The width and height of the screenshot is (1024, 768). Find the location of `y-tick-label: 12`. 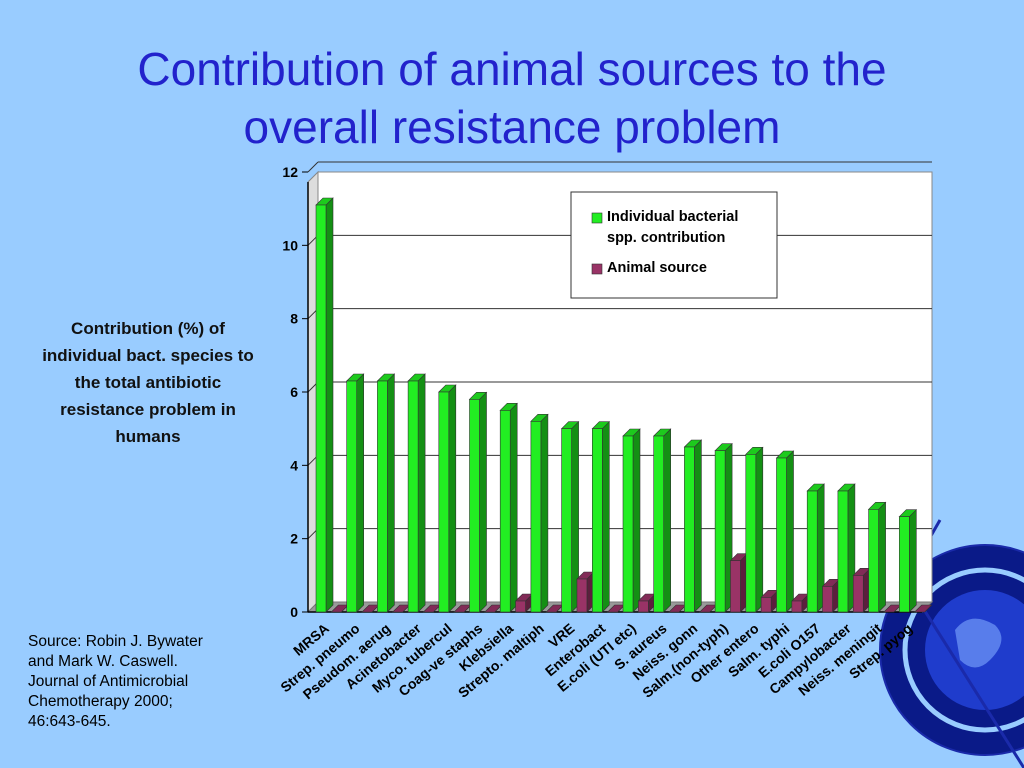

y-tick-label: 12 is located at coordinates (290, 172).